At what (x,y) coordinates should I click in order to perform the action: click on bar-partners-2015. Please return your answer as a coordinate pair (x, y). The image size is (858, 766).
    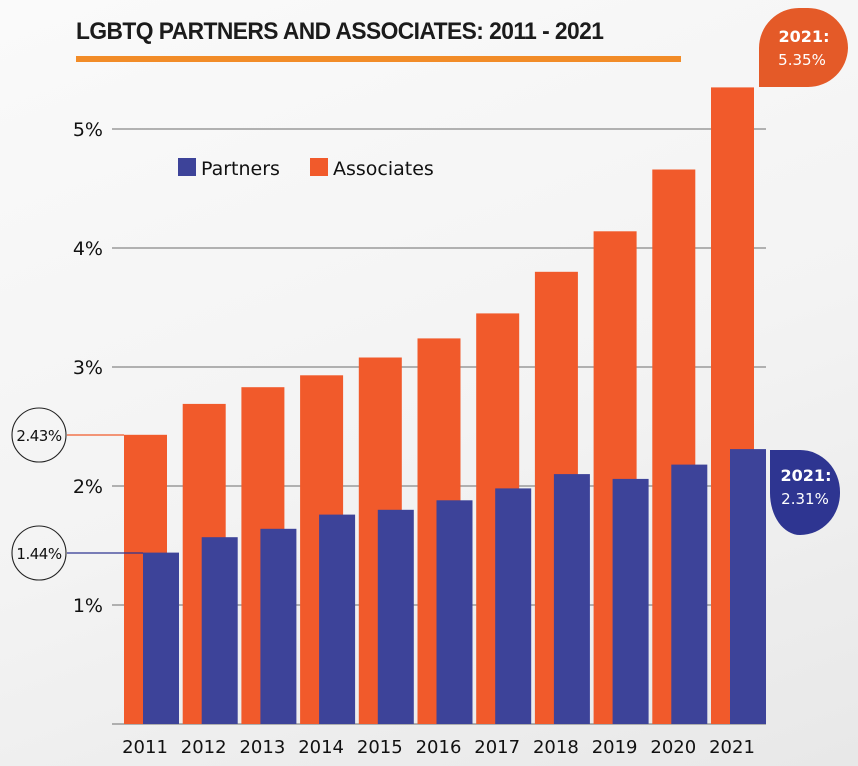
    Looking at the image, I should click on (395, 616).